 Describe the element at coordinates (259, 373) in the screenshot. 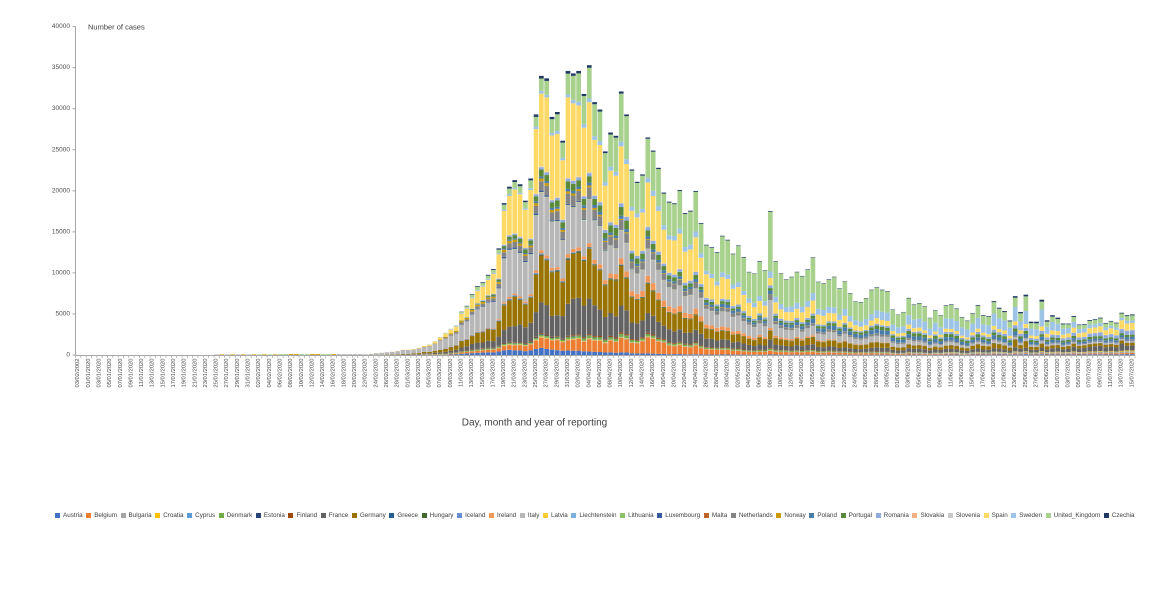

I see `svg-text: 02/02/2020` at that location.